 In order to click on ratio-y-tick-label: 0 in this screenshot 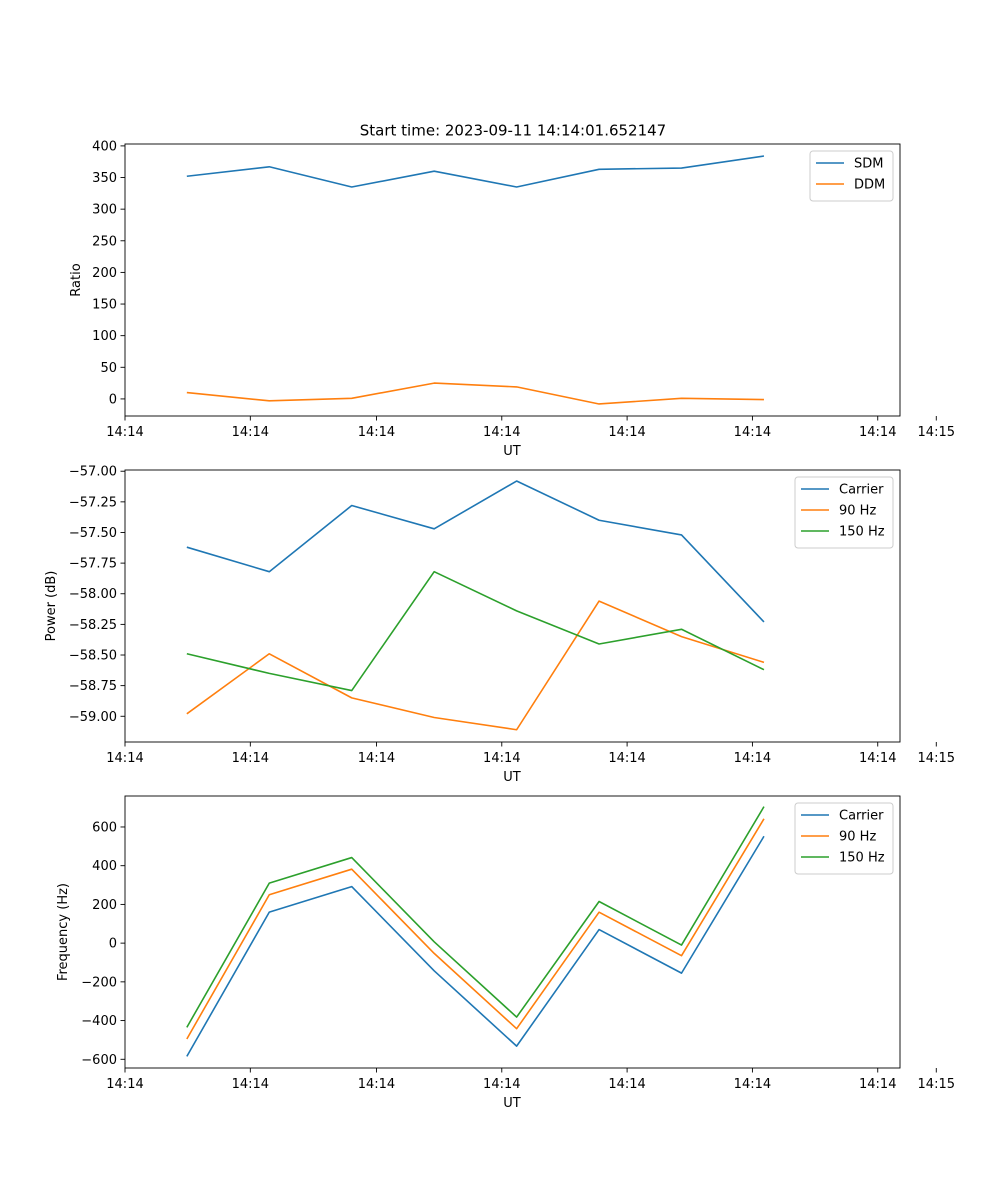, I will do `click(113, 399)`.